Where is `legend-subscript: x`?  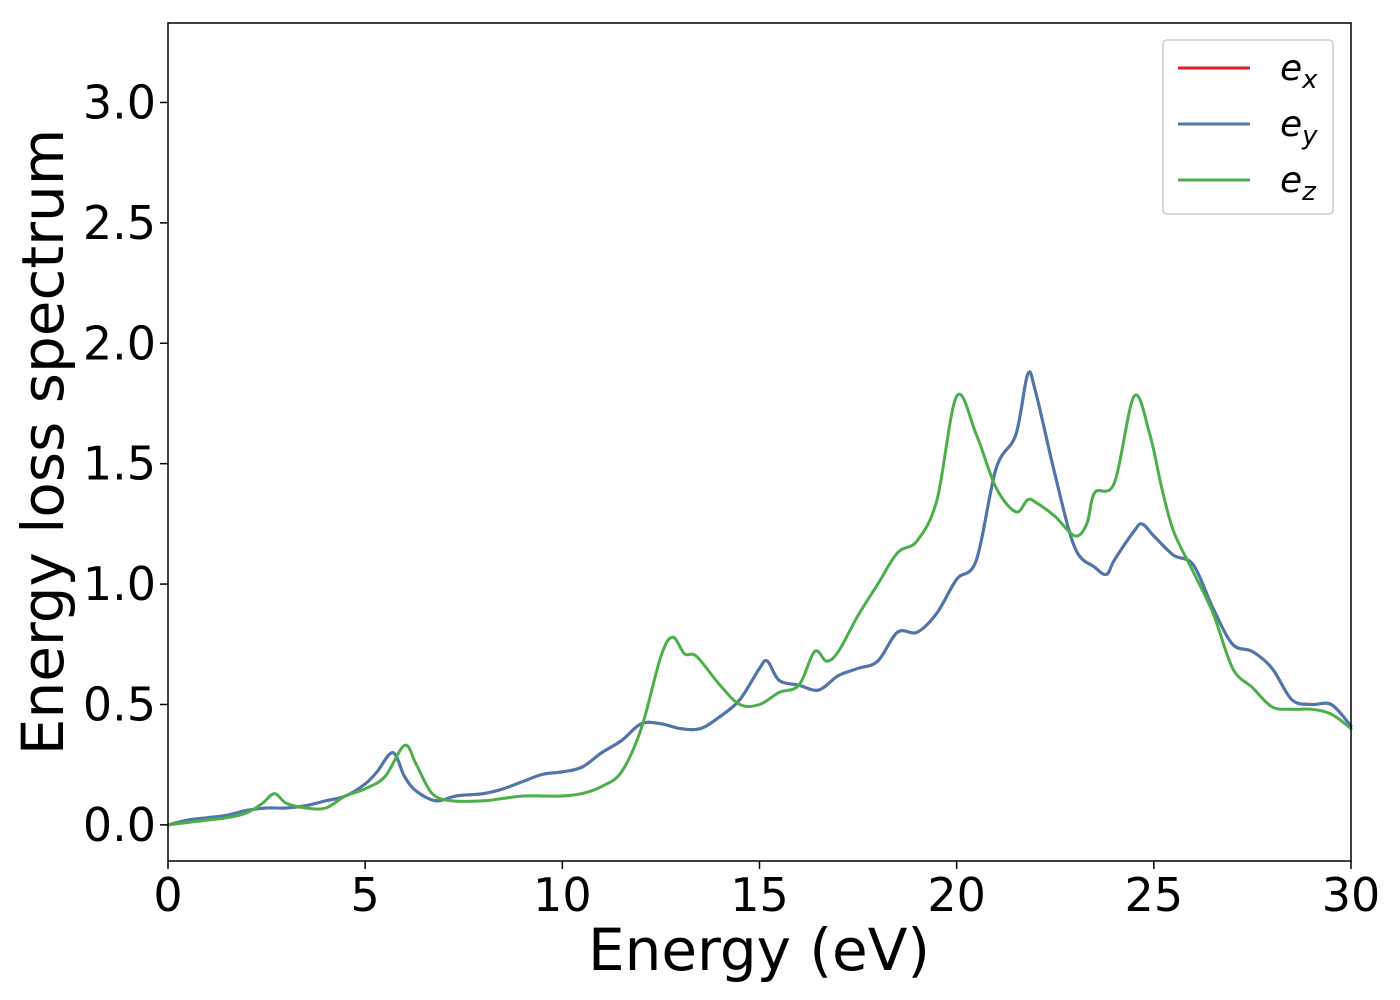 legend-subscript: x is located at coordinates (1309, 80).